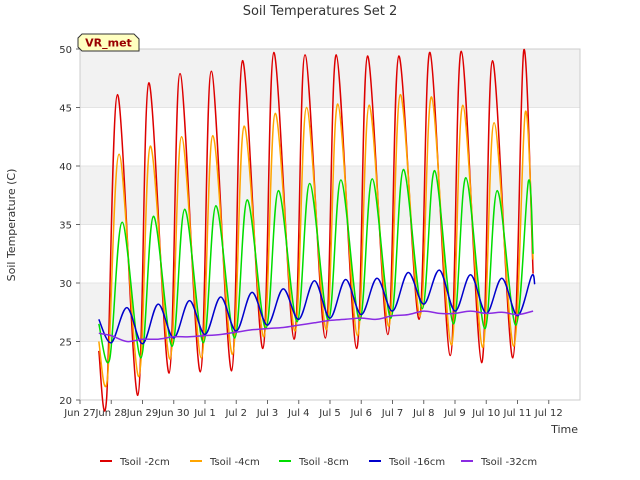  I want to click on x-tick-label: Jul 12, so click(548, 413).